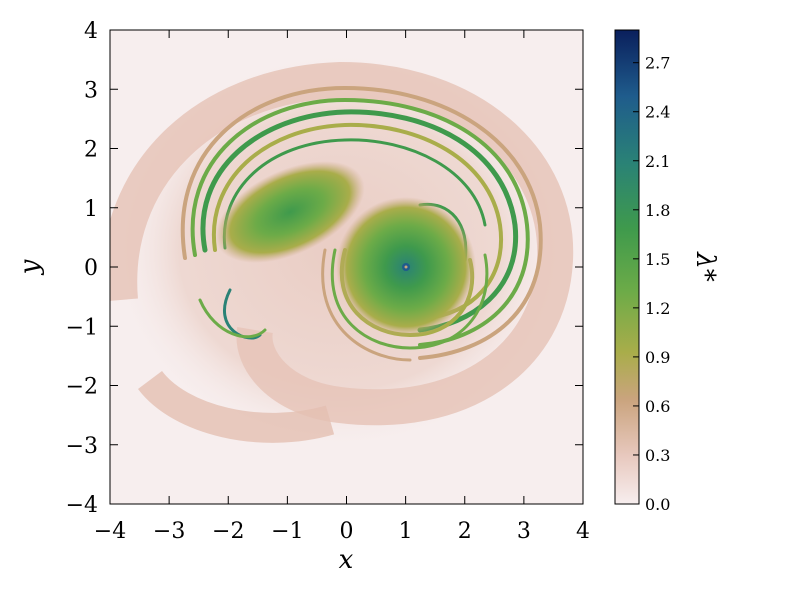  Describe the element at coordinates (657, 455) in the screenshot. I see `colorbar-tick-label: 0.3` at that location.